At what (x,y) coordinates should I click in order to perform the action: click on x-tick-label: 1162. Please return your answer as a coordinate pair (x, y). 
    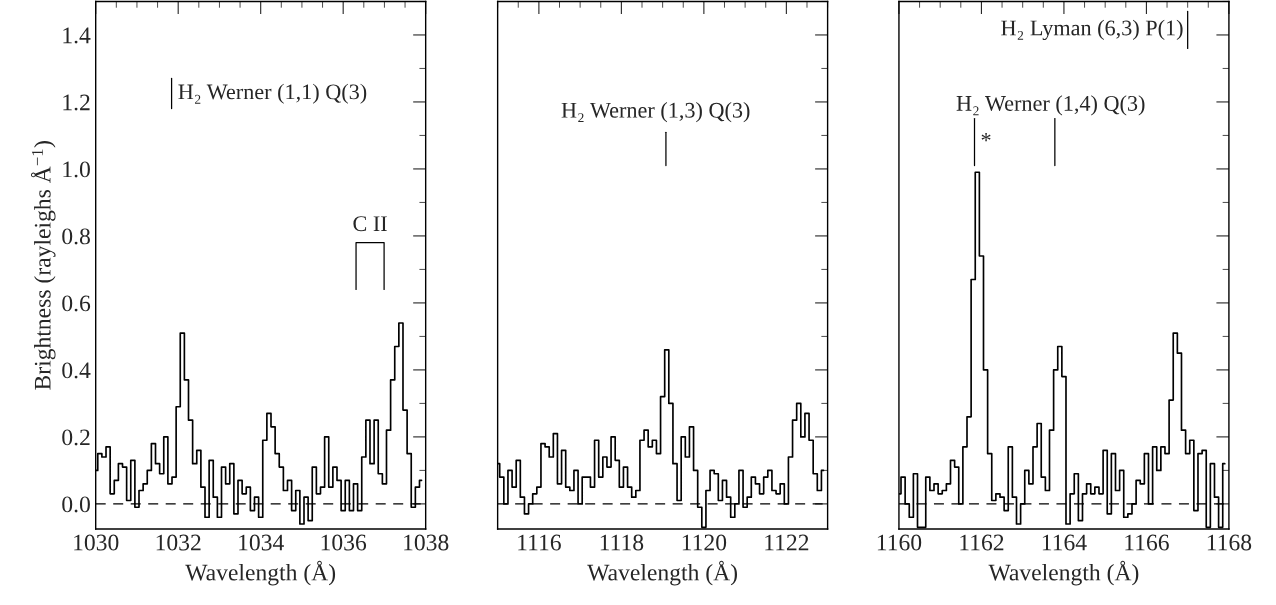
    Looking at the image, I should click on (982, 542).